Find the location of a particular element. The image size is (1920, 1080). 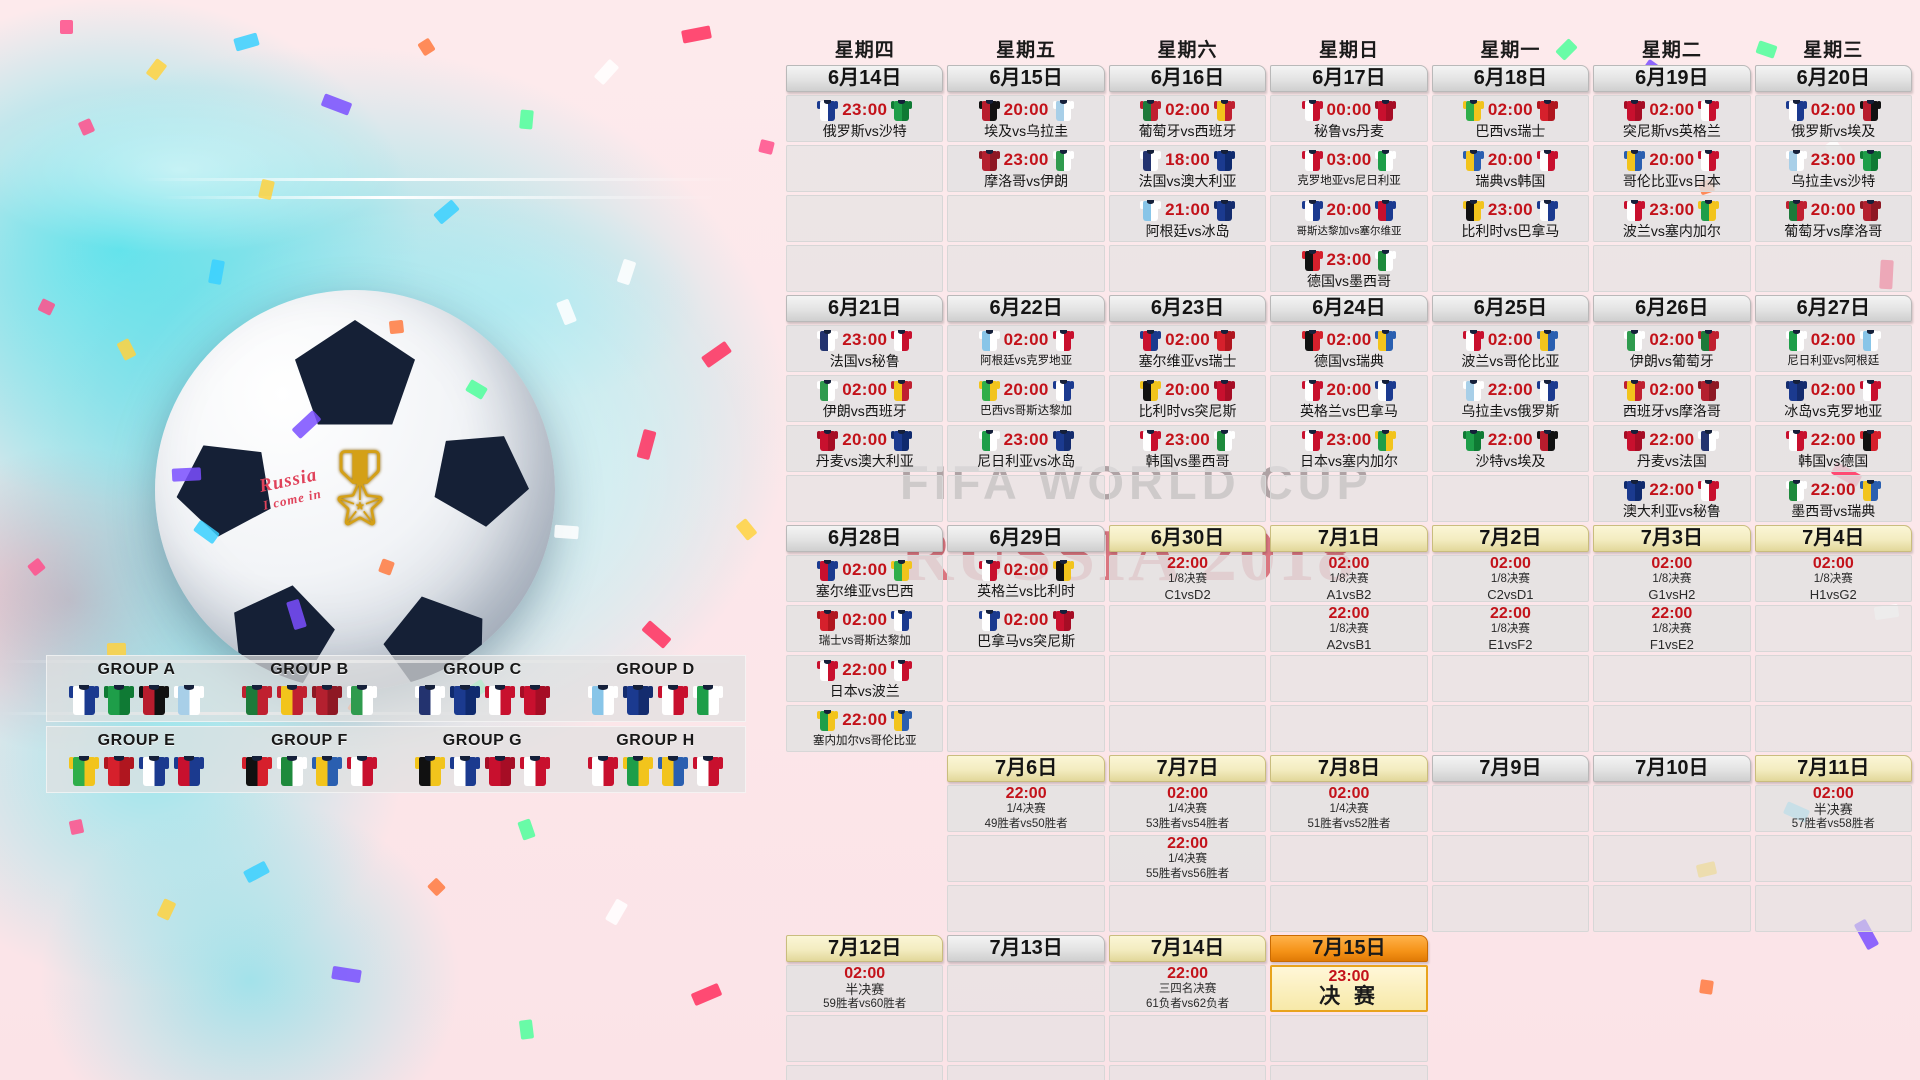

group-match-cell: 02:00 巴拿马vs突尼斯 is located at coordinates (1026, 628).